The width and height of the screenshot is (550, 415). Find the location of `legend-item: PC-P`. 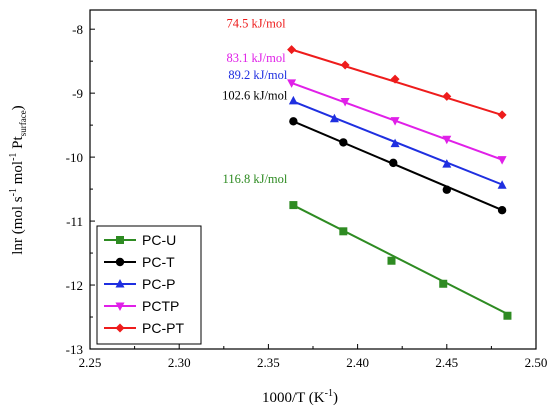

legend-item: PC-P is located at coordinates (139, 284).